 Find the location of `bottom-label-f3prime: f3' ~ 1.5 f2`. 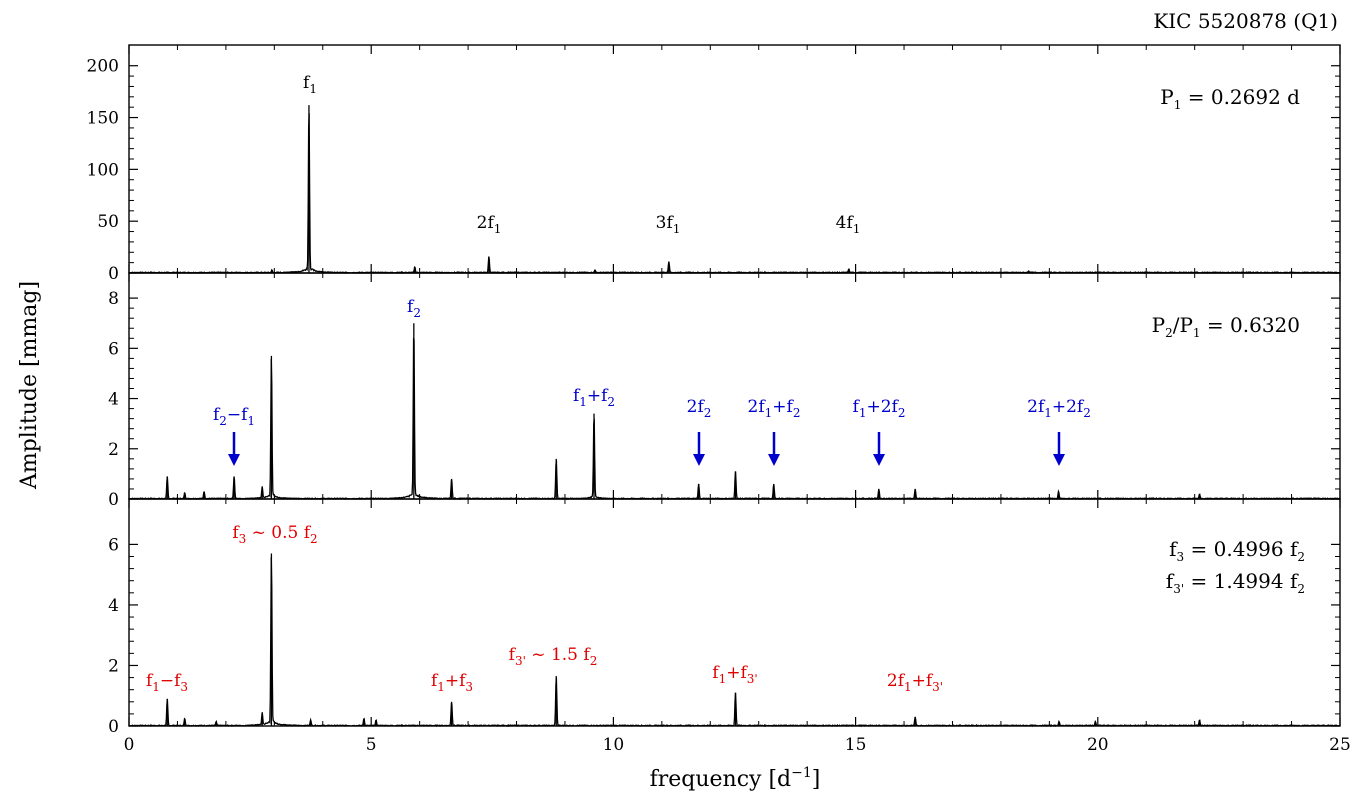

bottom-label-f3prime: f3' ~ 1.5 f2 is located at coordinates (553, 656).